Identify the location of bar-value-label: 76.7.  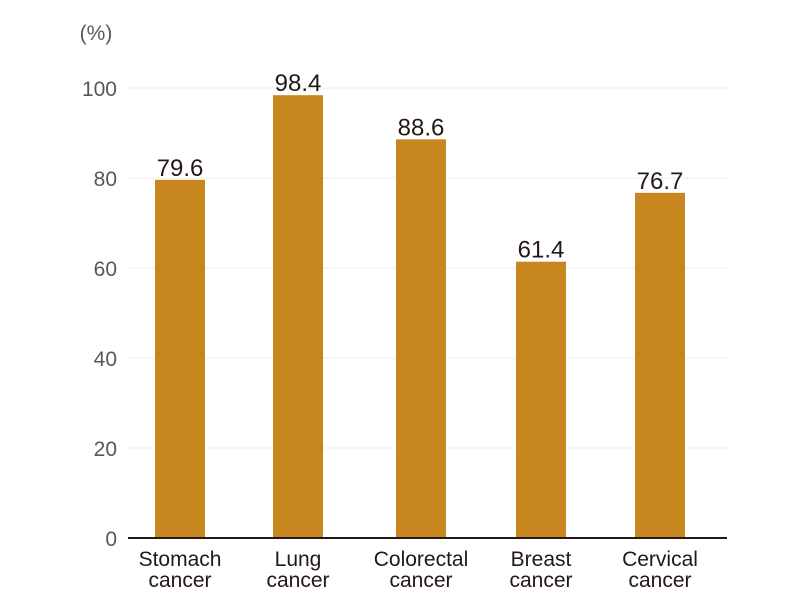
(660, 181).